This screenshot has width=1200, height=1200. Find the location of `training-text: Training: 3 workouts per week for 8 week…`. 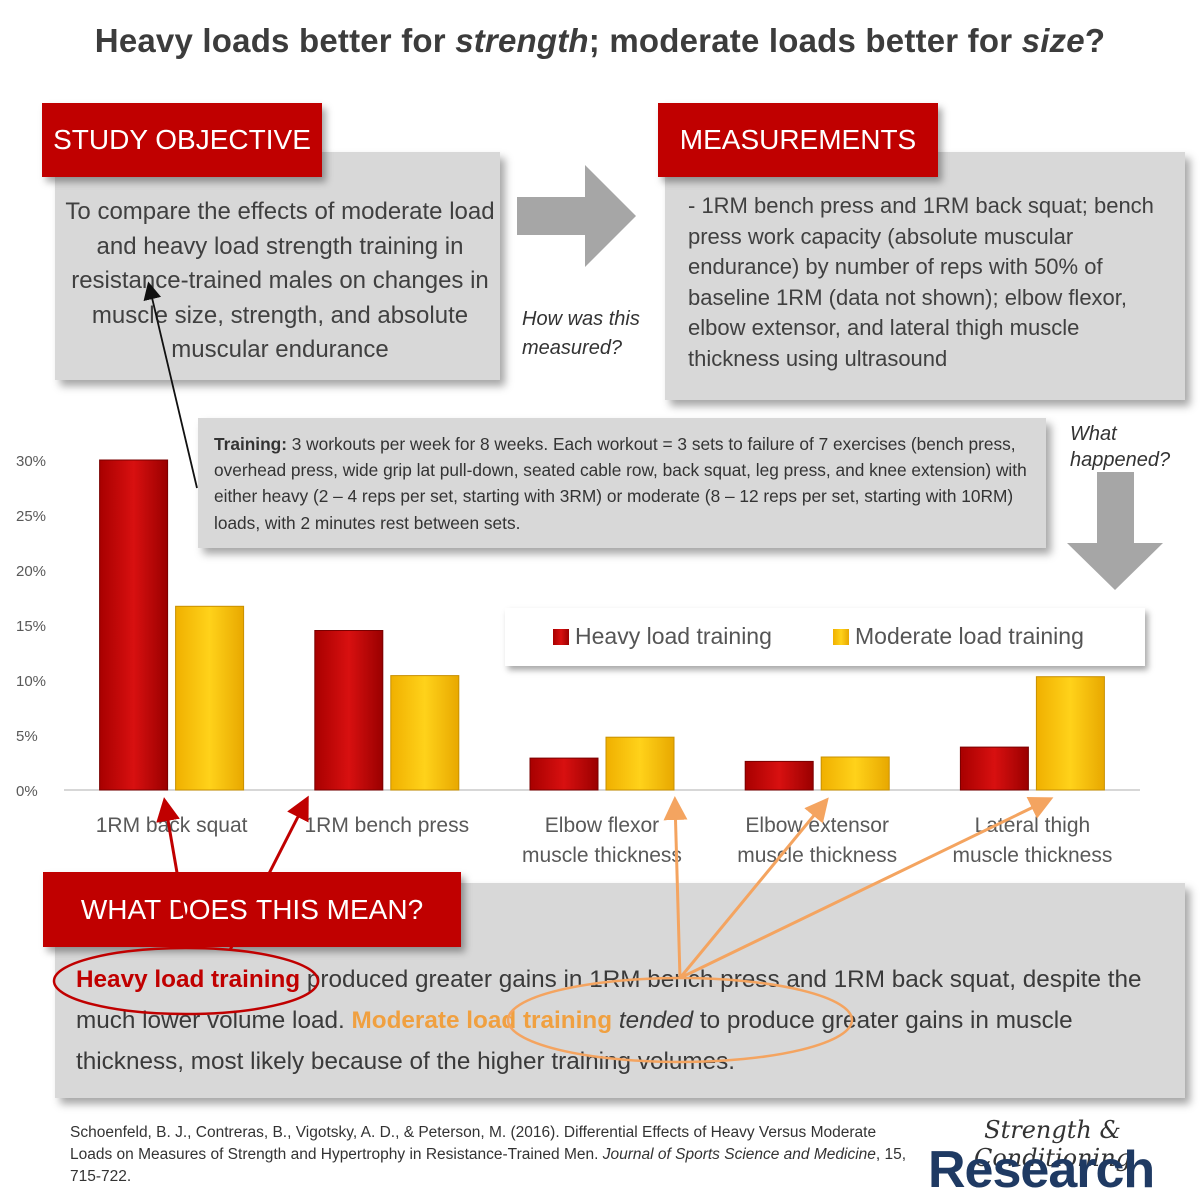

training-text: Training: 3 workouts per week for 8 week… is located at coordinates (620, 483).